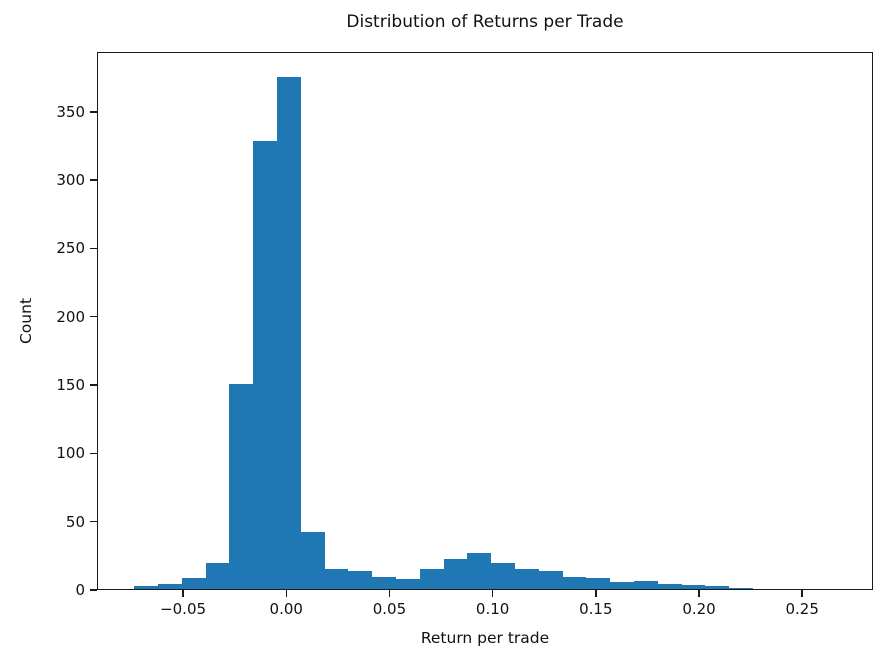 The image size is (896, 672). I want to click on x-tick-label: 0.10, so click(492, 609).